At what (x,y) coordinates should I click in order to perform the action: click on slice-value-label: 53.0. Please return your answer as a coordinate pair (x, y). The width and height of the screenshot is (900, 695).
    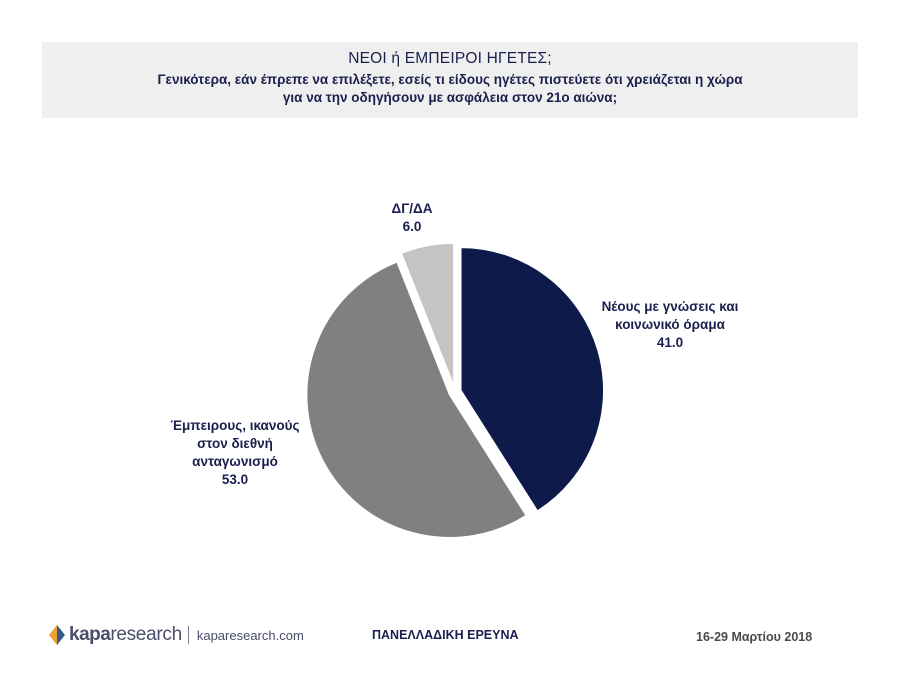
    Looking at the image, I should click on (235, 479).